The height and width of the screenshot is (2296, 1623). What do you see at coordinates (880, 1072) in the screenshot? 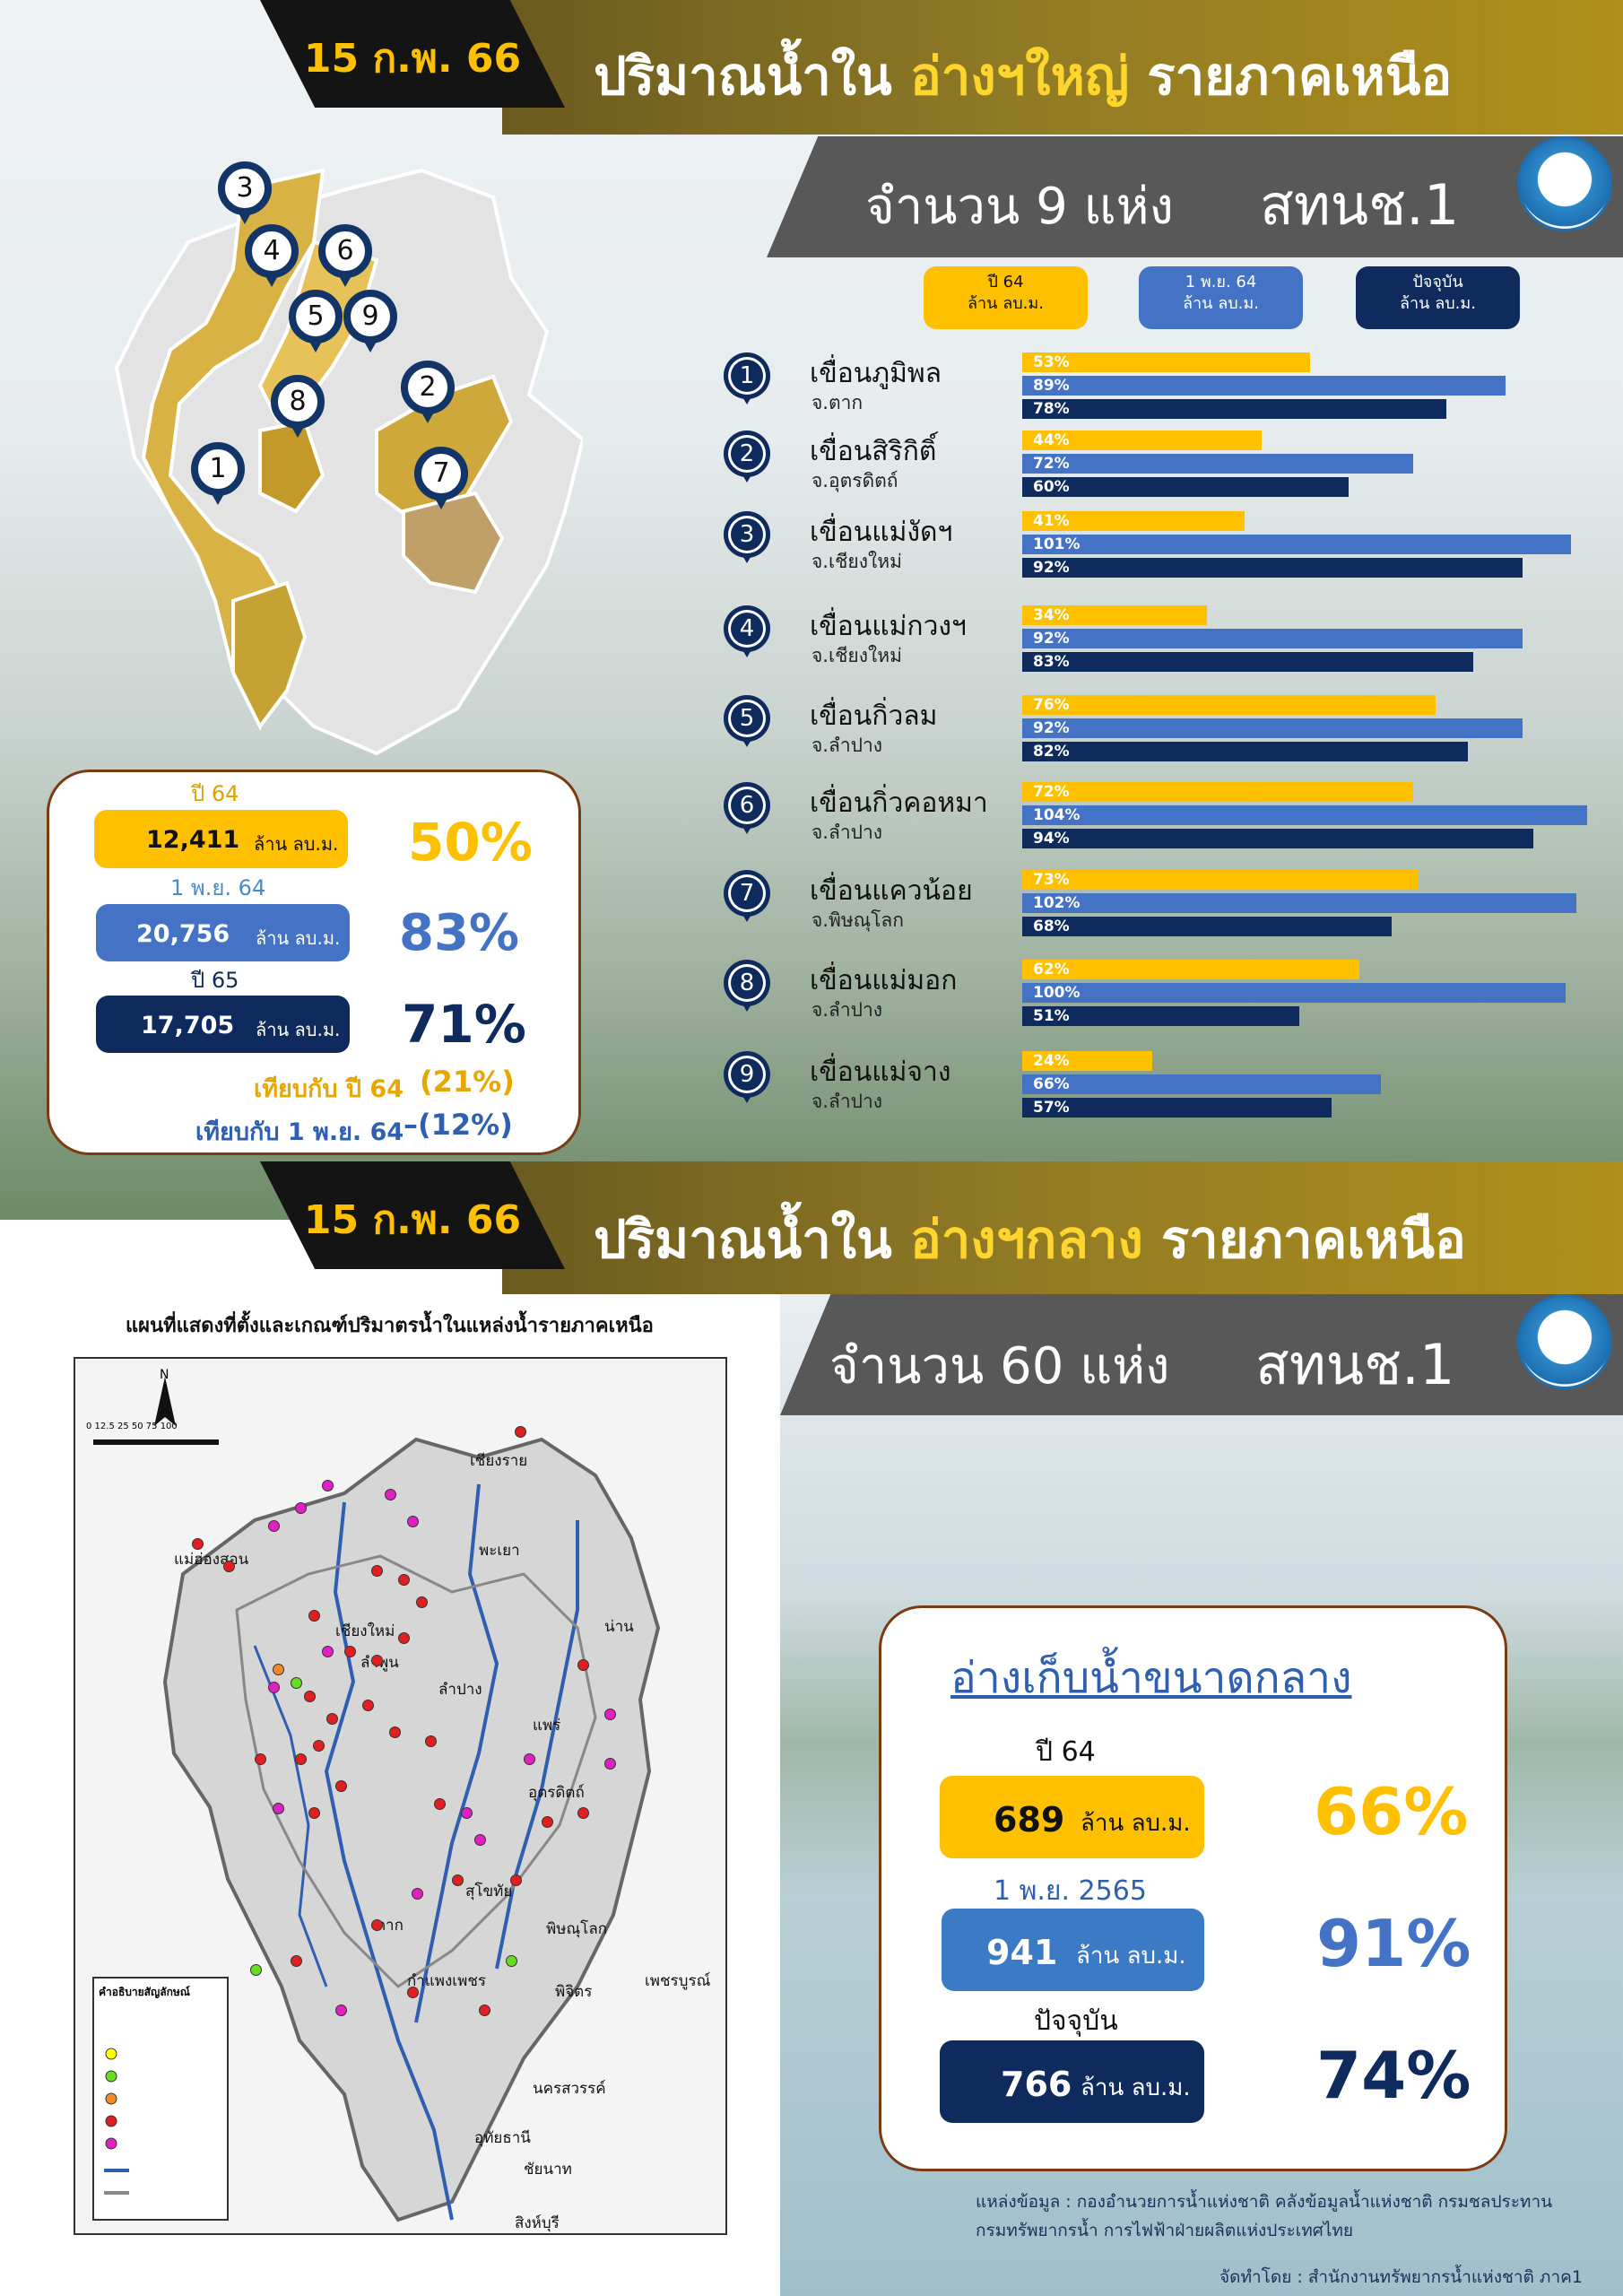
I see `dam-name: เขื่อนแม่จาง` at bounding box center [880, 1072].